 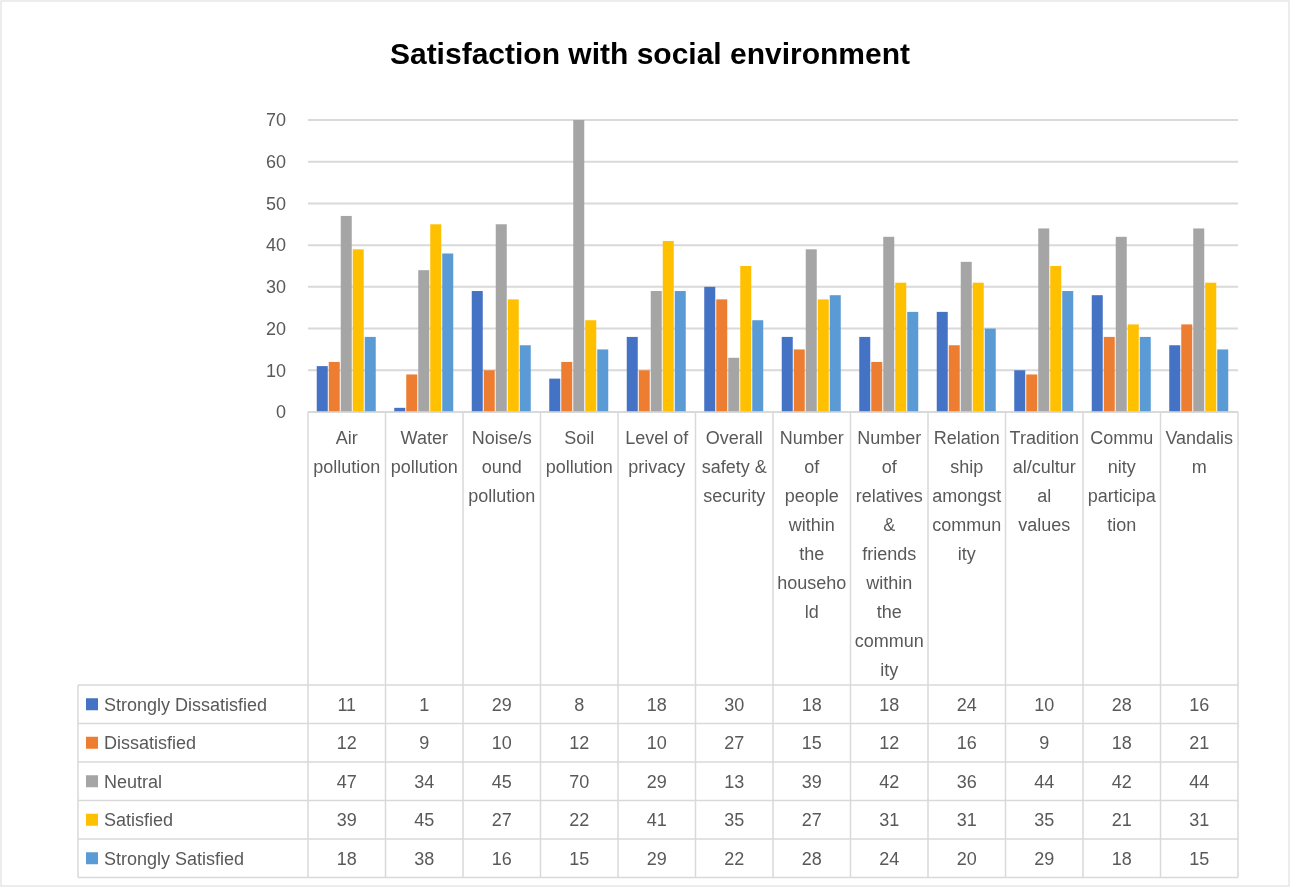 I want to click on x-tick-label: Vandalism, so click(x=1199, y=452).